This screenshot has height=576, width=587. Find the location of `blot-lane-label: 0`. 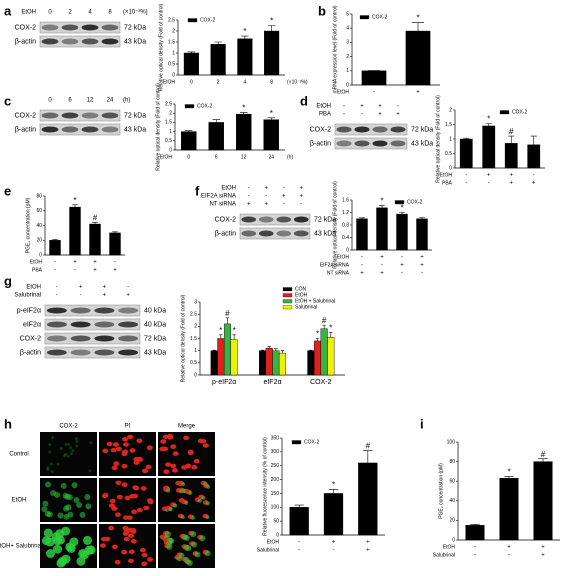

blot-lane-label: 0 is located at coordinates (50, 101).